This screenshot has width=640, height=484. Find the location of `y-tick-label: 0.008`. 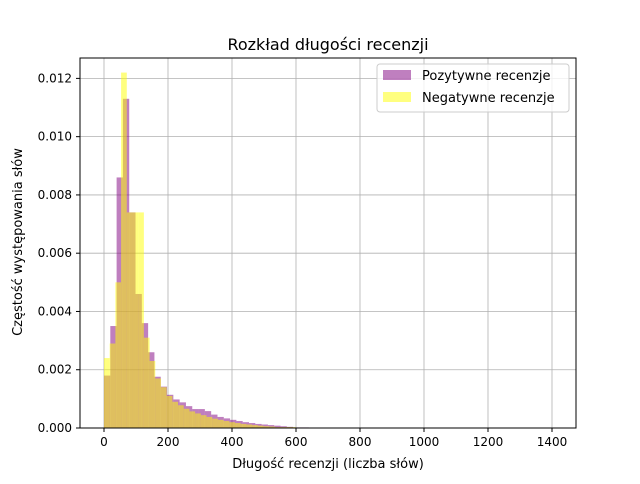

y-tick-label: 0.008 is located at coordinates (55, 195).